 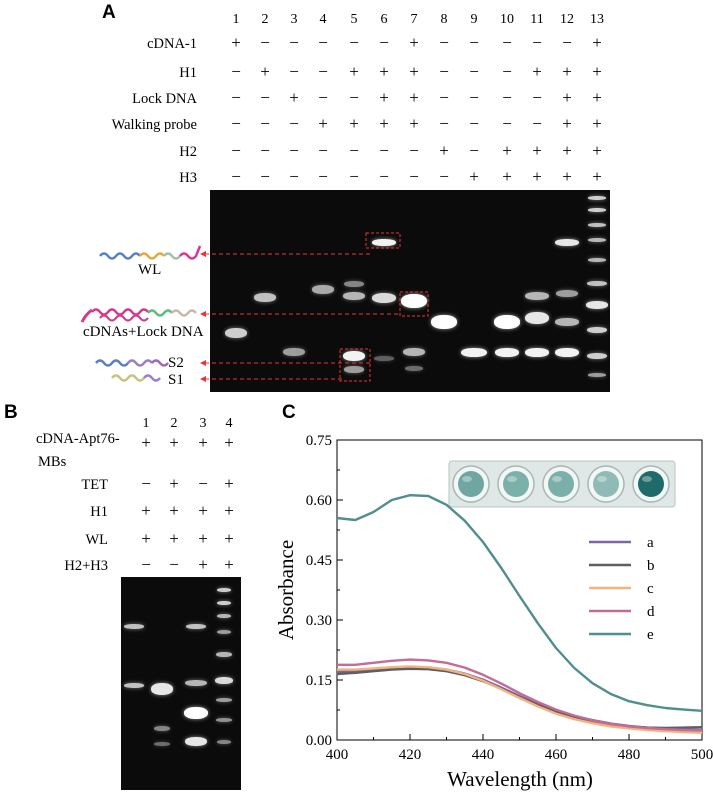 What do you see at coordinates (567, 123) in the screenshot?
I see `sign-a-r3-c11: +` at bounding box center [567, 123].